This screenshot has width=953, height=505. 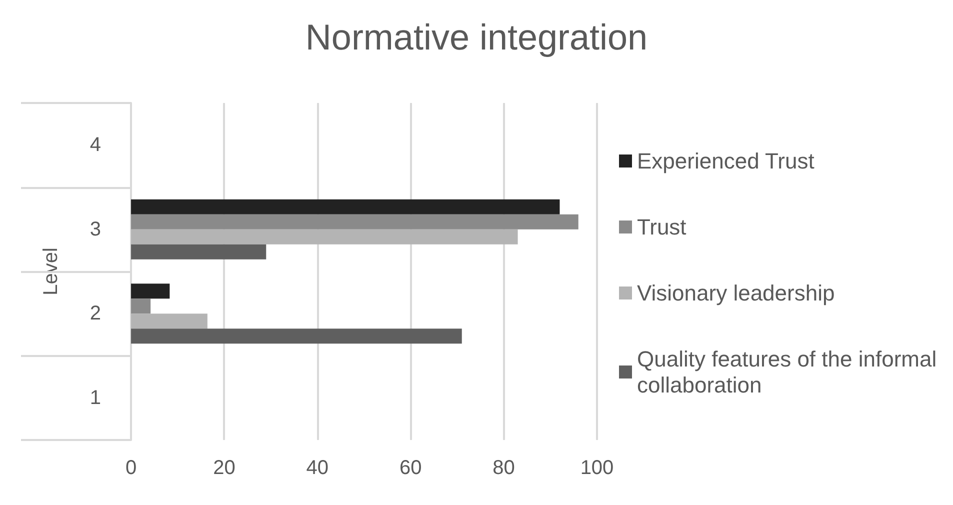 What do you see at coordinates (131, 468) in the screenshot?
I see `x-tick-label: 0` at bounding box center [131, 468].